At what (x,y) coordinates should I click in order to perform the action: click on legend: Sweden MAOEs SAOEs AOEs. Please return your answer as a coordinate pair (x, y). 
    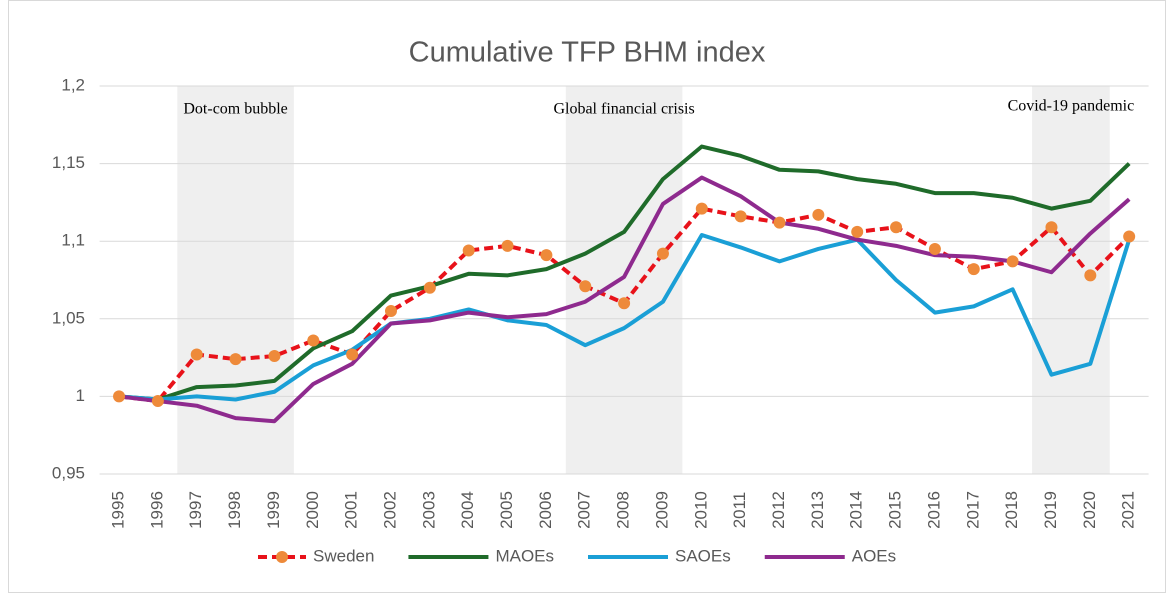
    Looking at the image, I should click on (577, 555).